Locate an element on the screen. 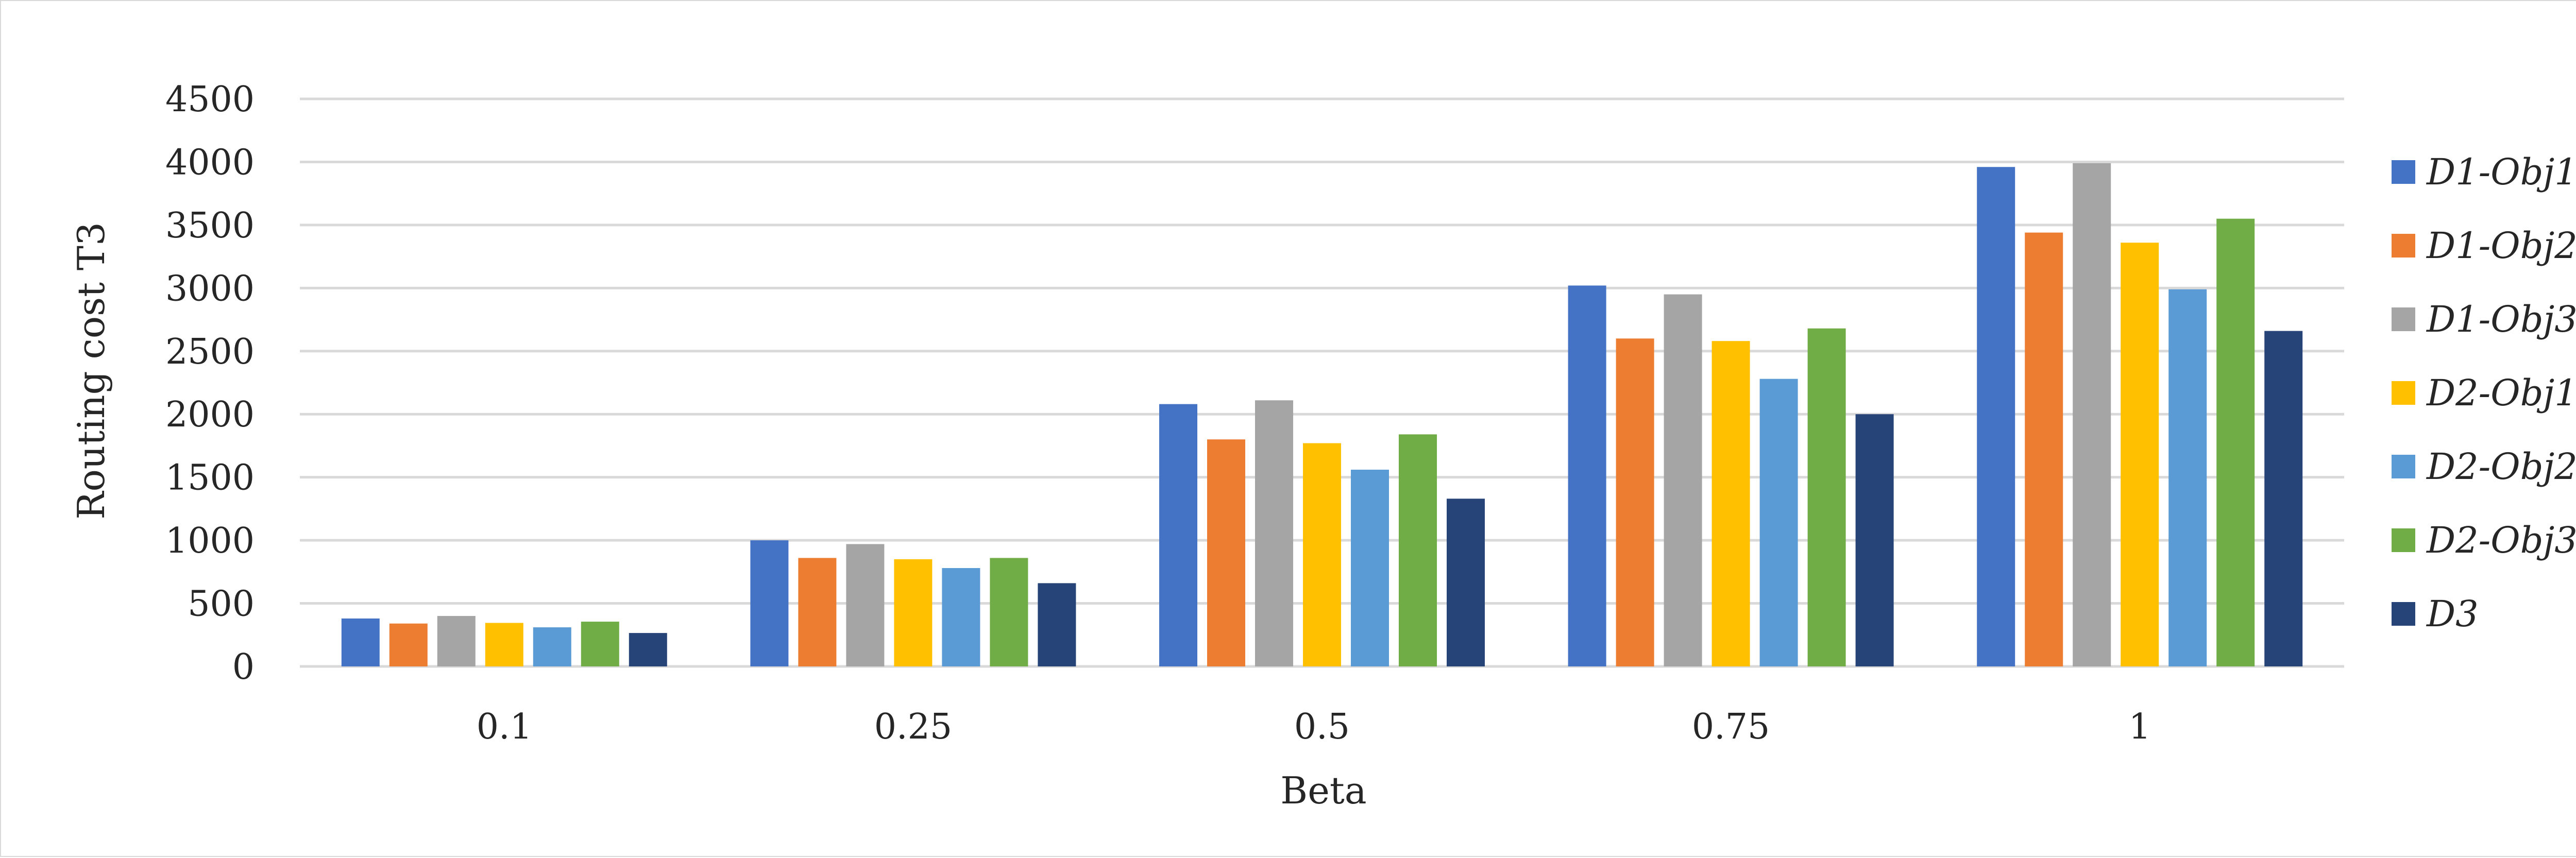 Image resolution: width=2576 pixels, height=858 pixels. legend-swatch-d2-obj2 is located at coordinates (2403, 466).